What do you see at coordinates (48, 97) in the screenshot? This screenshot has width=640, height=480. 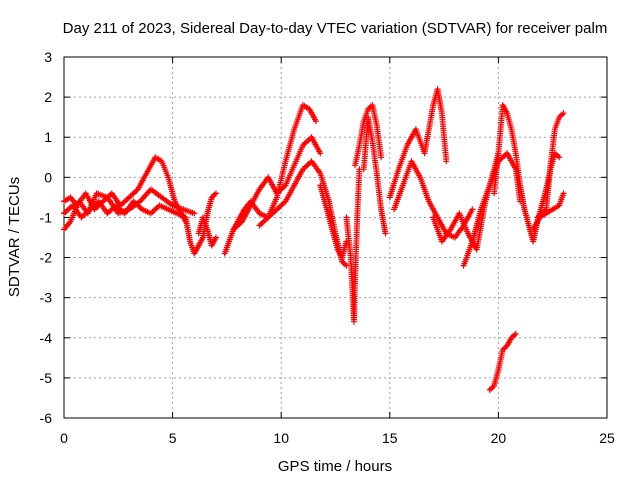 I see `y-tick-label: 2` at bounding box center [48, 97].